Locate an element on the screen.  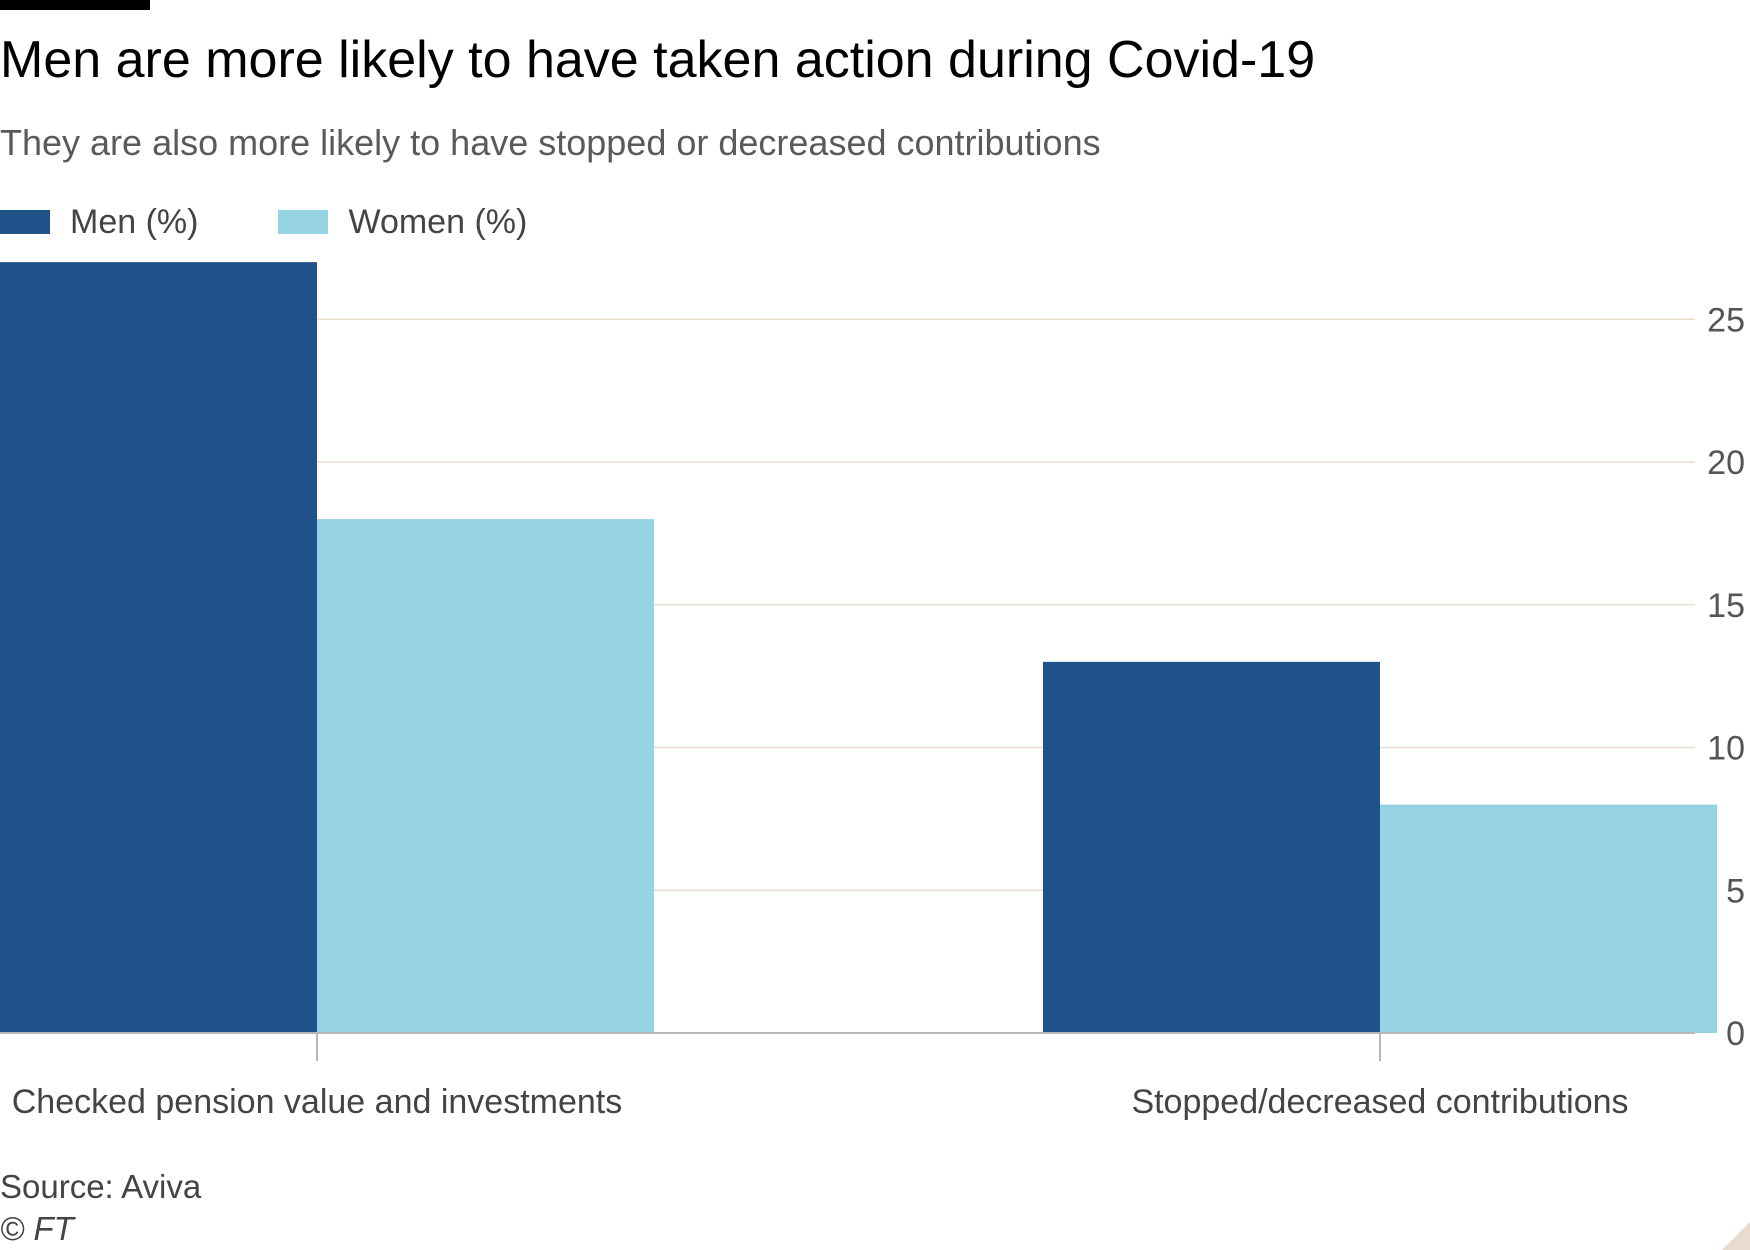
legend-item-men: Men (%) is located at coordinates (99, 222).